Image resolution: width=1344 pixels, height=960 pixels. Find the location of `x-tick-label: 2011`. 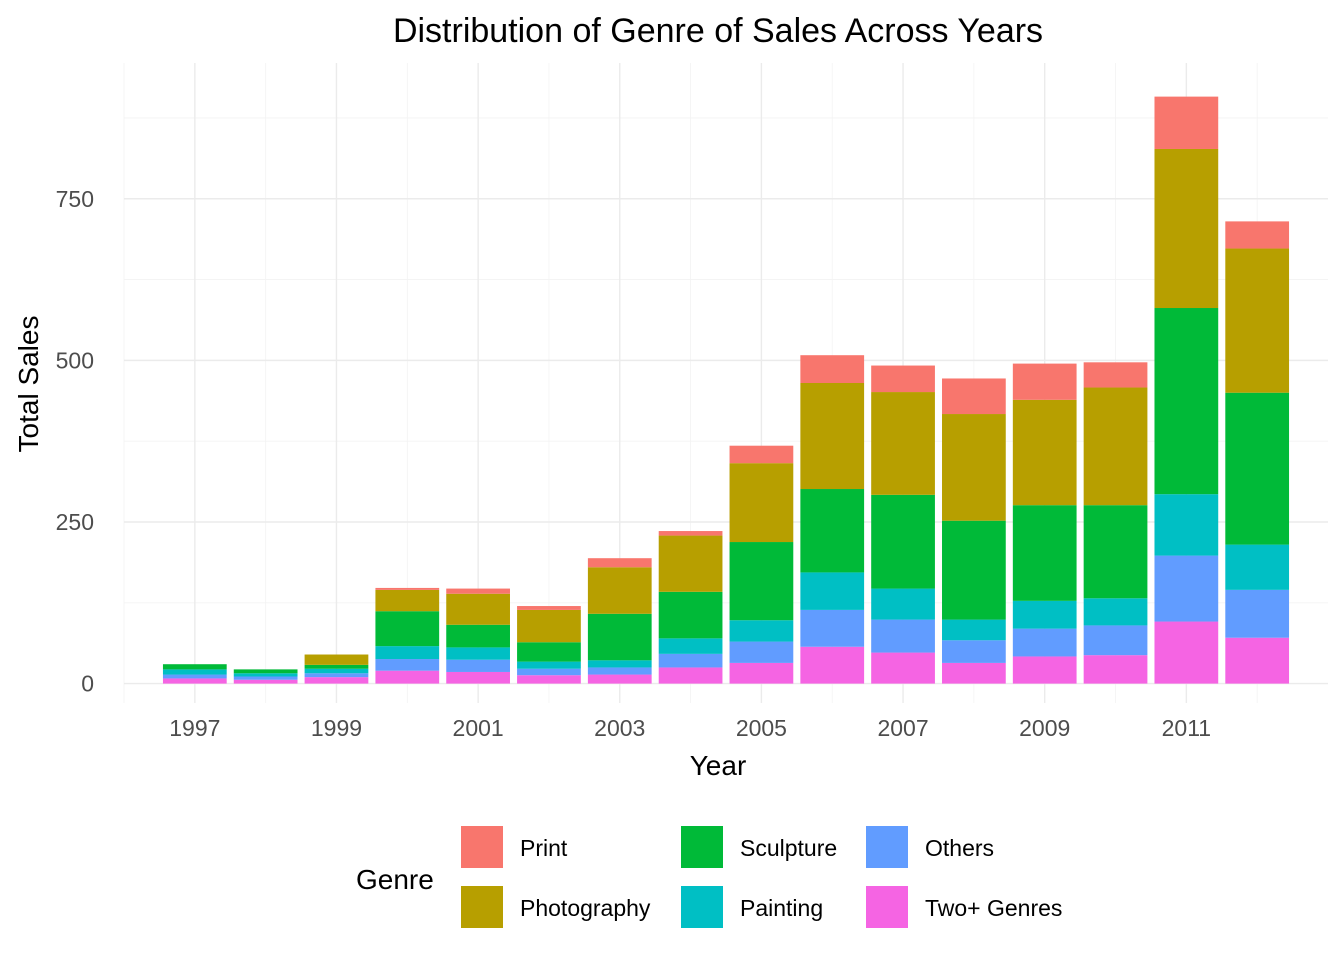

x-tick-label: 2011 is located at coordinates (1186, 728).